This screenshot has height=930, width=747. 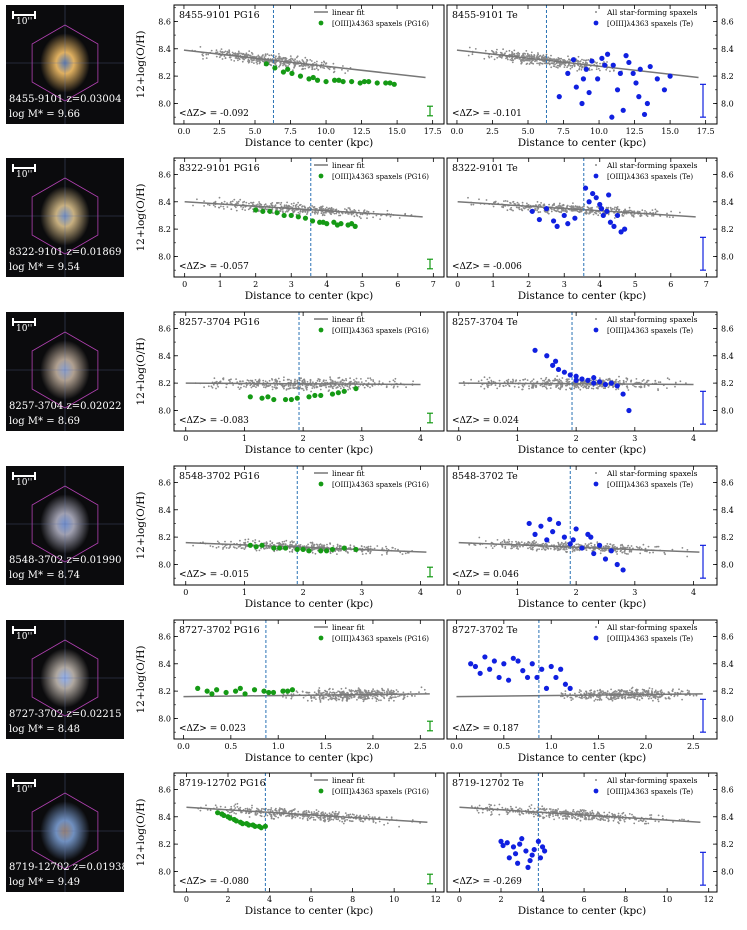 I want to click on x-tick-label: 1, so click(x=244, y=592).